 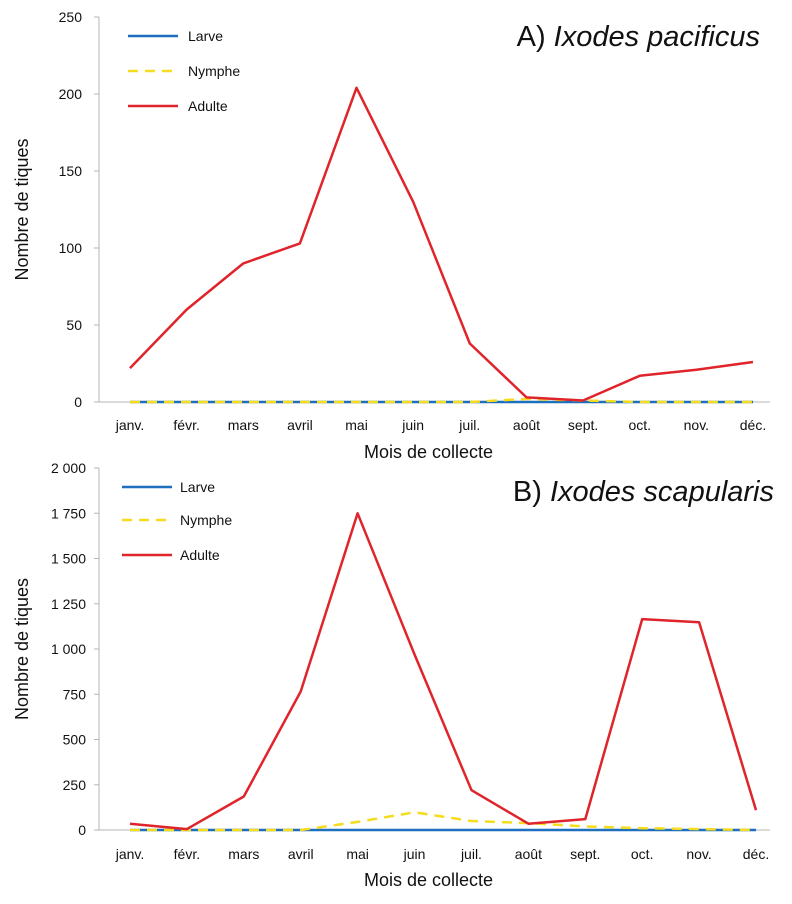 I want to click on chart-b-y-tick-label: 750, so click(x=75, y=694).